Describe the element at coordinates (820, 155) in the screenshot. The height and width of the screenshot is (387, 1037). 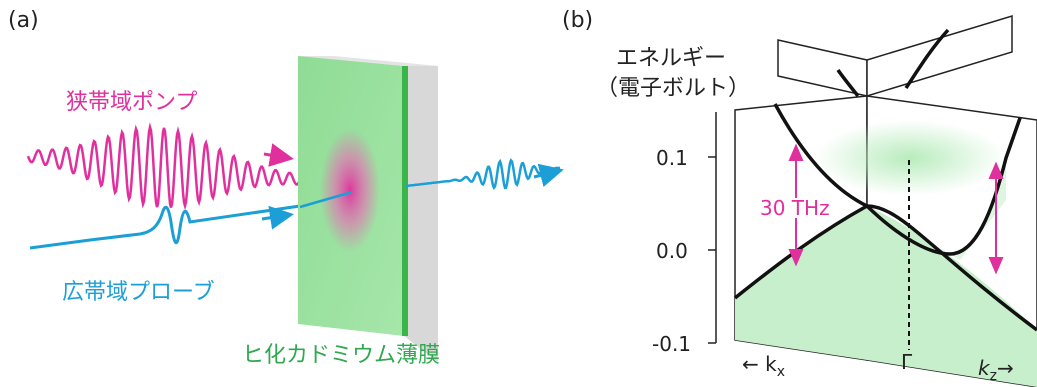
I see `kx-band-upper` at that location.